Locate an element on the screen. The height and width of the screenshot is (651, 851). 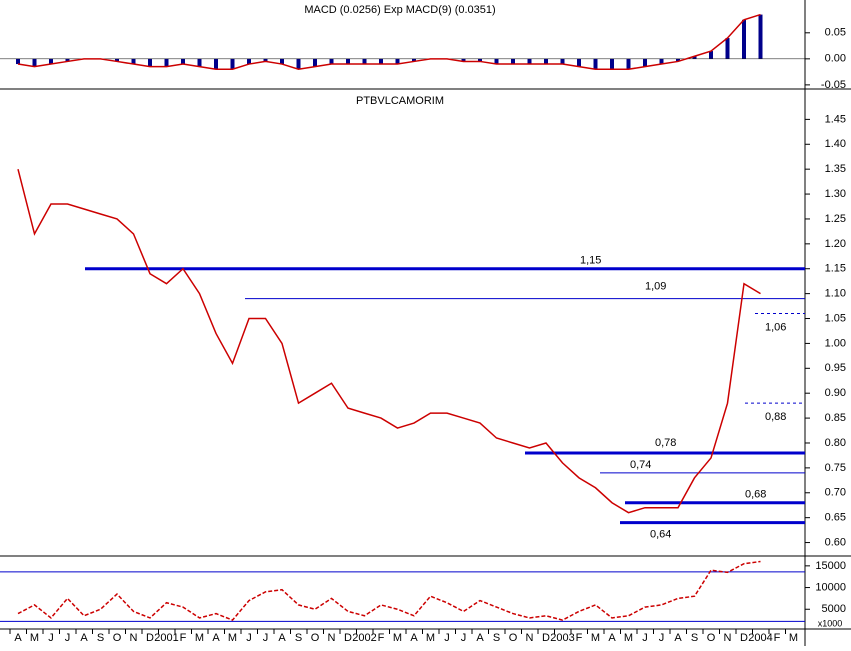
level-label: 1,06 is located at coordinates (775, 327).